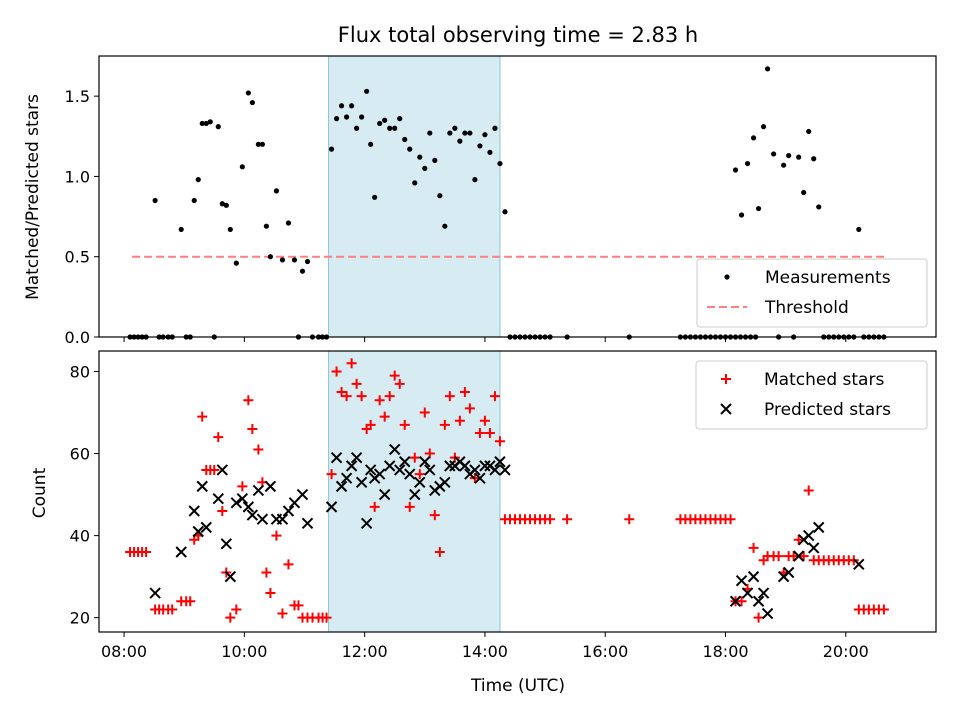 This screenshot has height=720, width=960. I want to click on legend-label: Predicted stars, so click(827, 410).